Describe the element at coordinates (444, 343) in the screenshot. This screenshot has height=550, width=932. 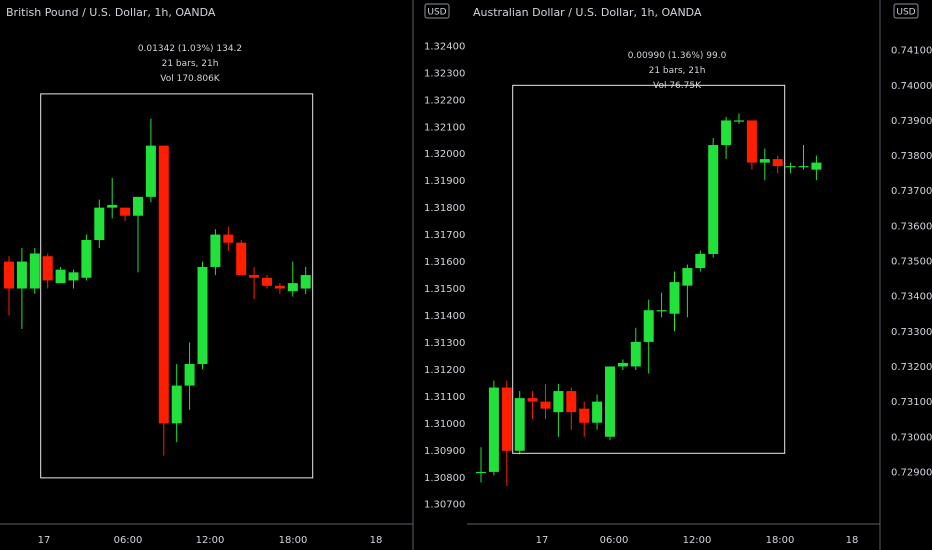
I see `gbpusd-price-tick: 1.31300` at that location.